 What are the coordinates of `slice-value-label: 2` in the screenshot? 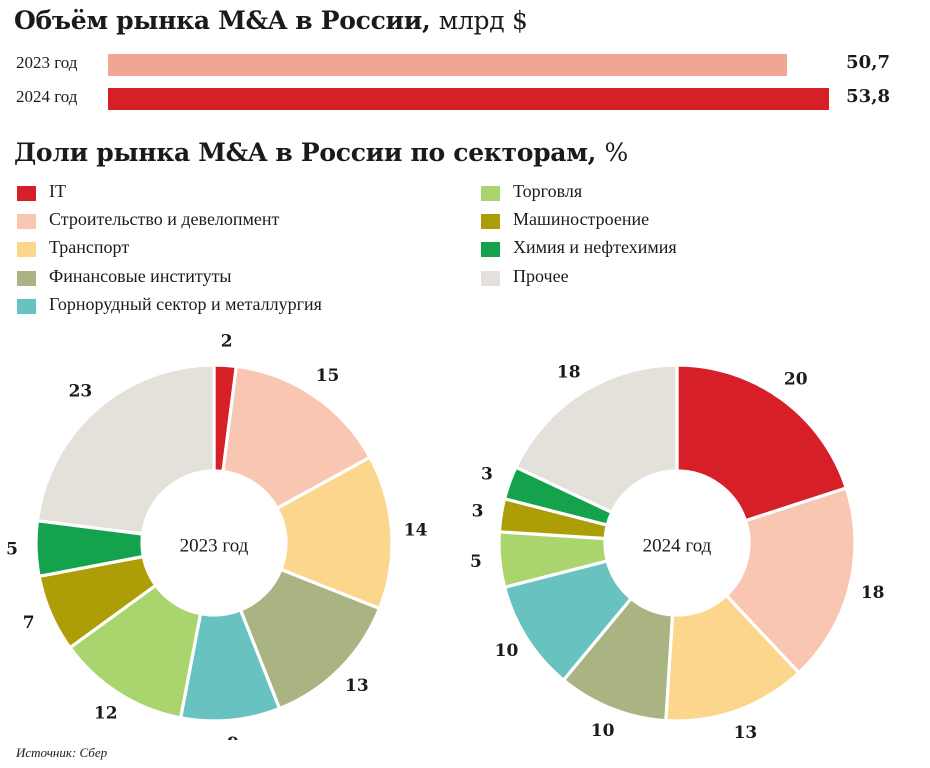 It's located at (227, 341).